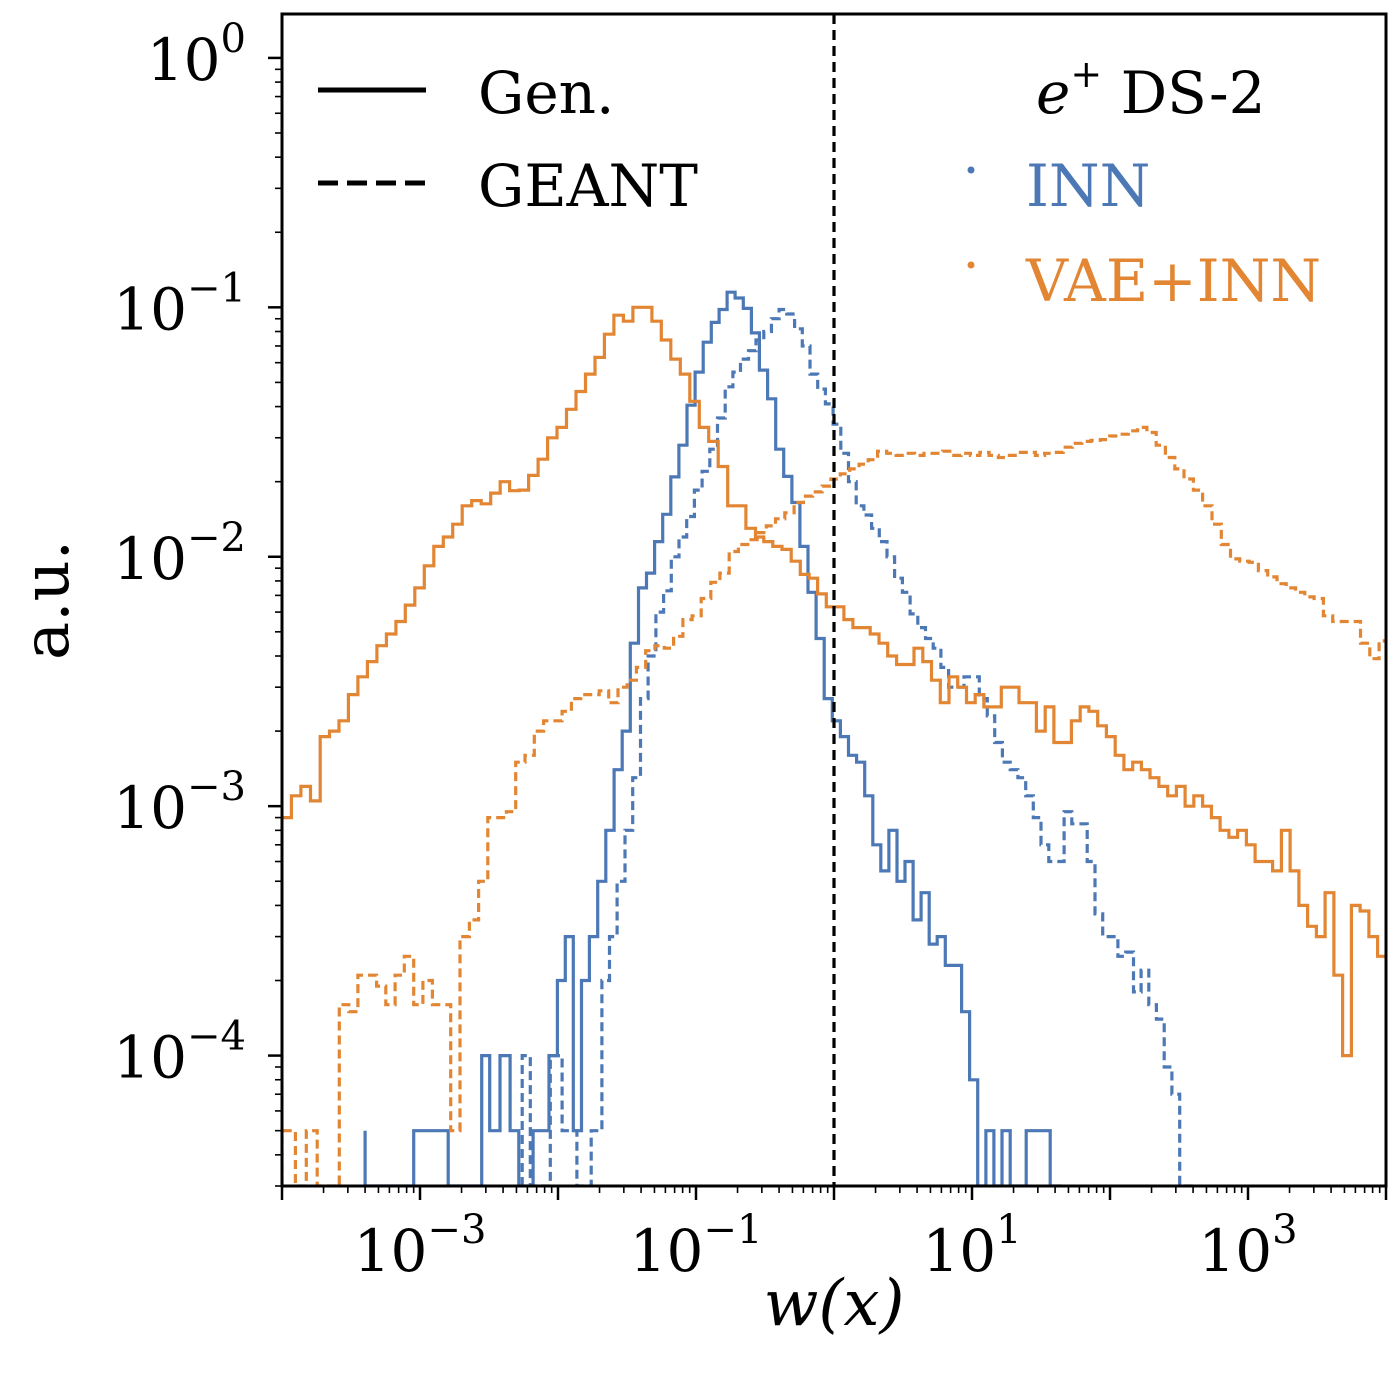 This screenshot has height=1400, width=1400. I want to click on legend-series: e+ DS-2 INN VAE+INN, so click(1144, 183).